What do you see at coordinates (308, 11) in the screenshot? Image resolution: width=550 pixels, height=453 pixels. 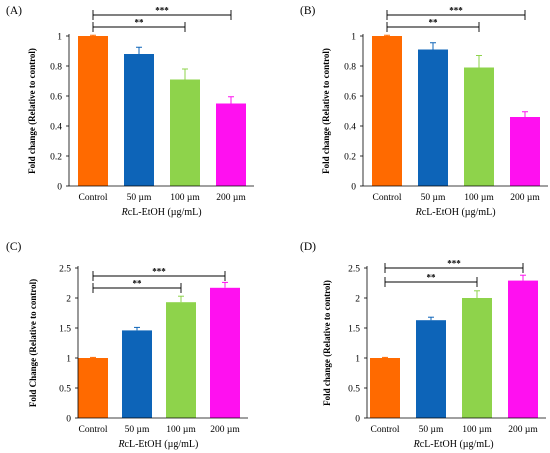 I see `panel-label: (B)` at bounding box center [308, 11].